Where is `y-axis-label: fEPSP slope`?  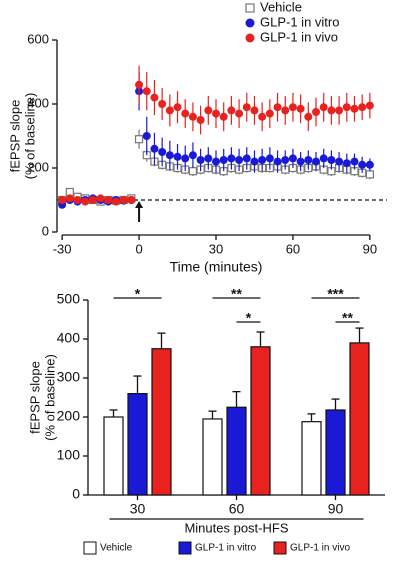
y-axis-label: fEPSP slope is located at coordinates (14, 136).